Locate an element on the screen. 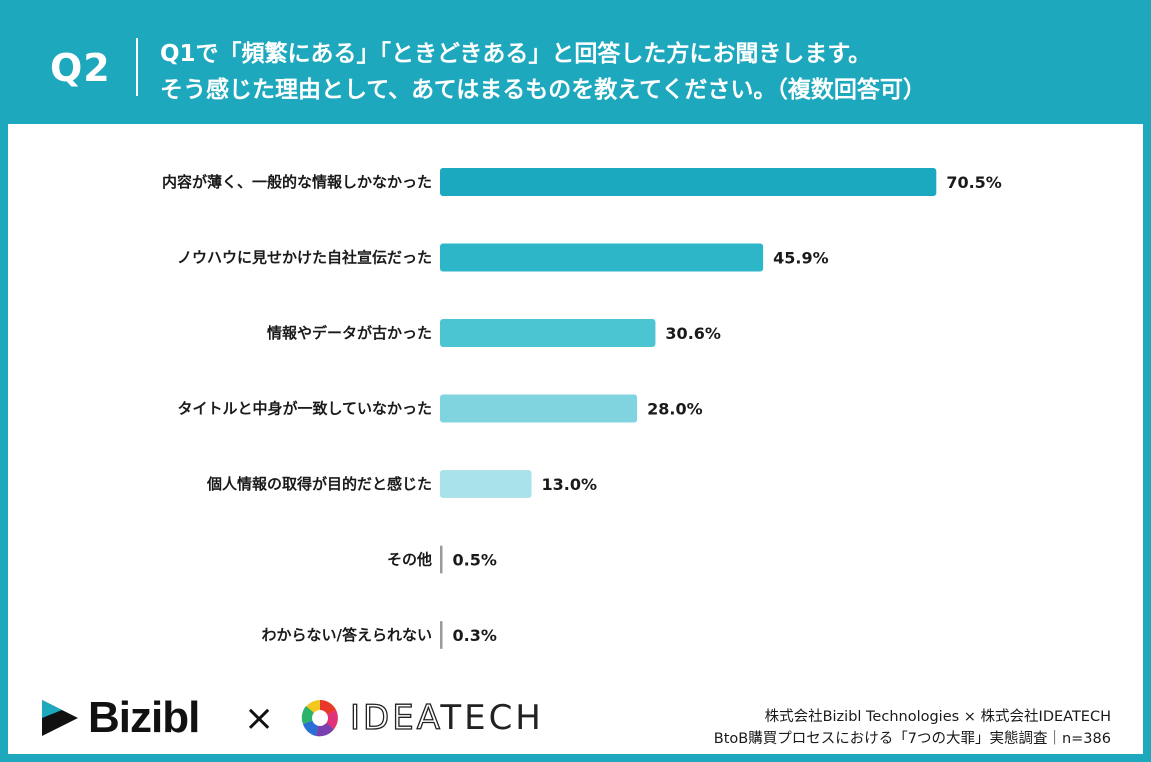 This screenshot has height=762, width=1151. value-label: 0.3% is located at coordinates (475, 635).